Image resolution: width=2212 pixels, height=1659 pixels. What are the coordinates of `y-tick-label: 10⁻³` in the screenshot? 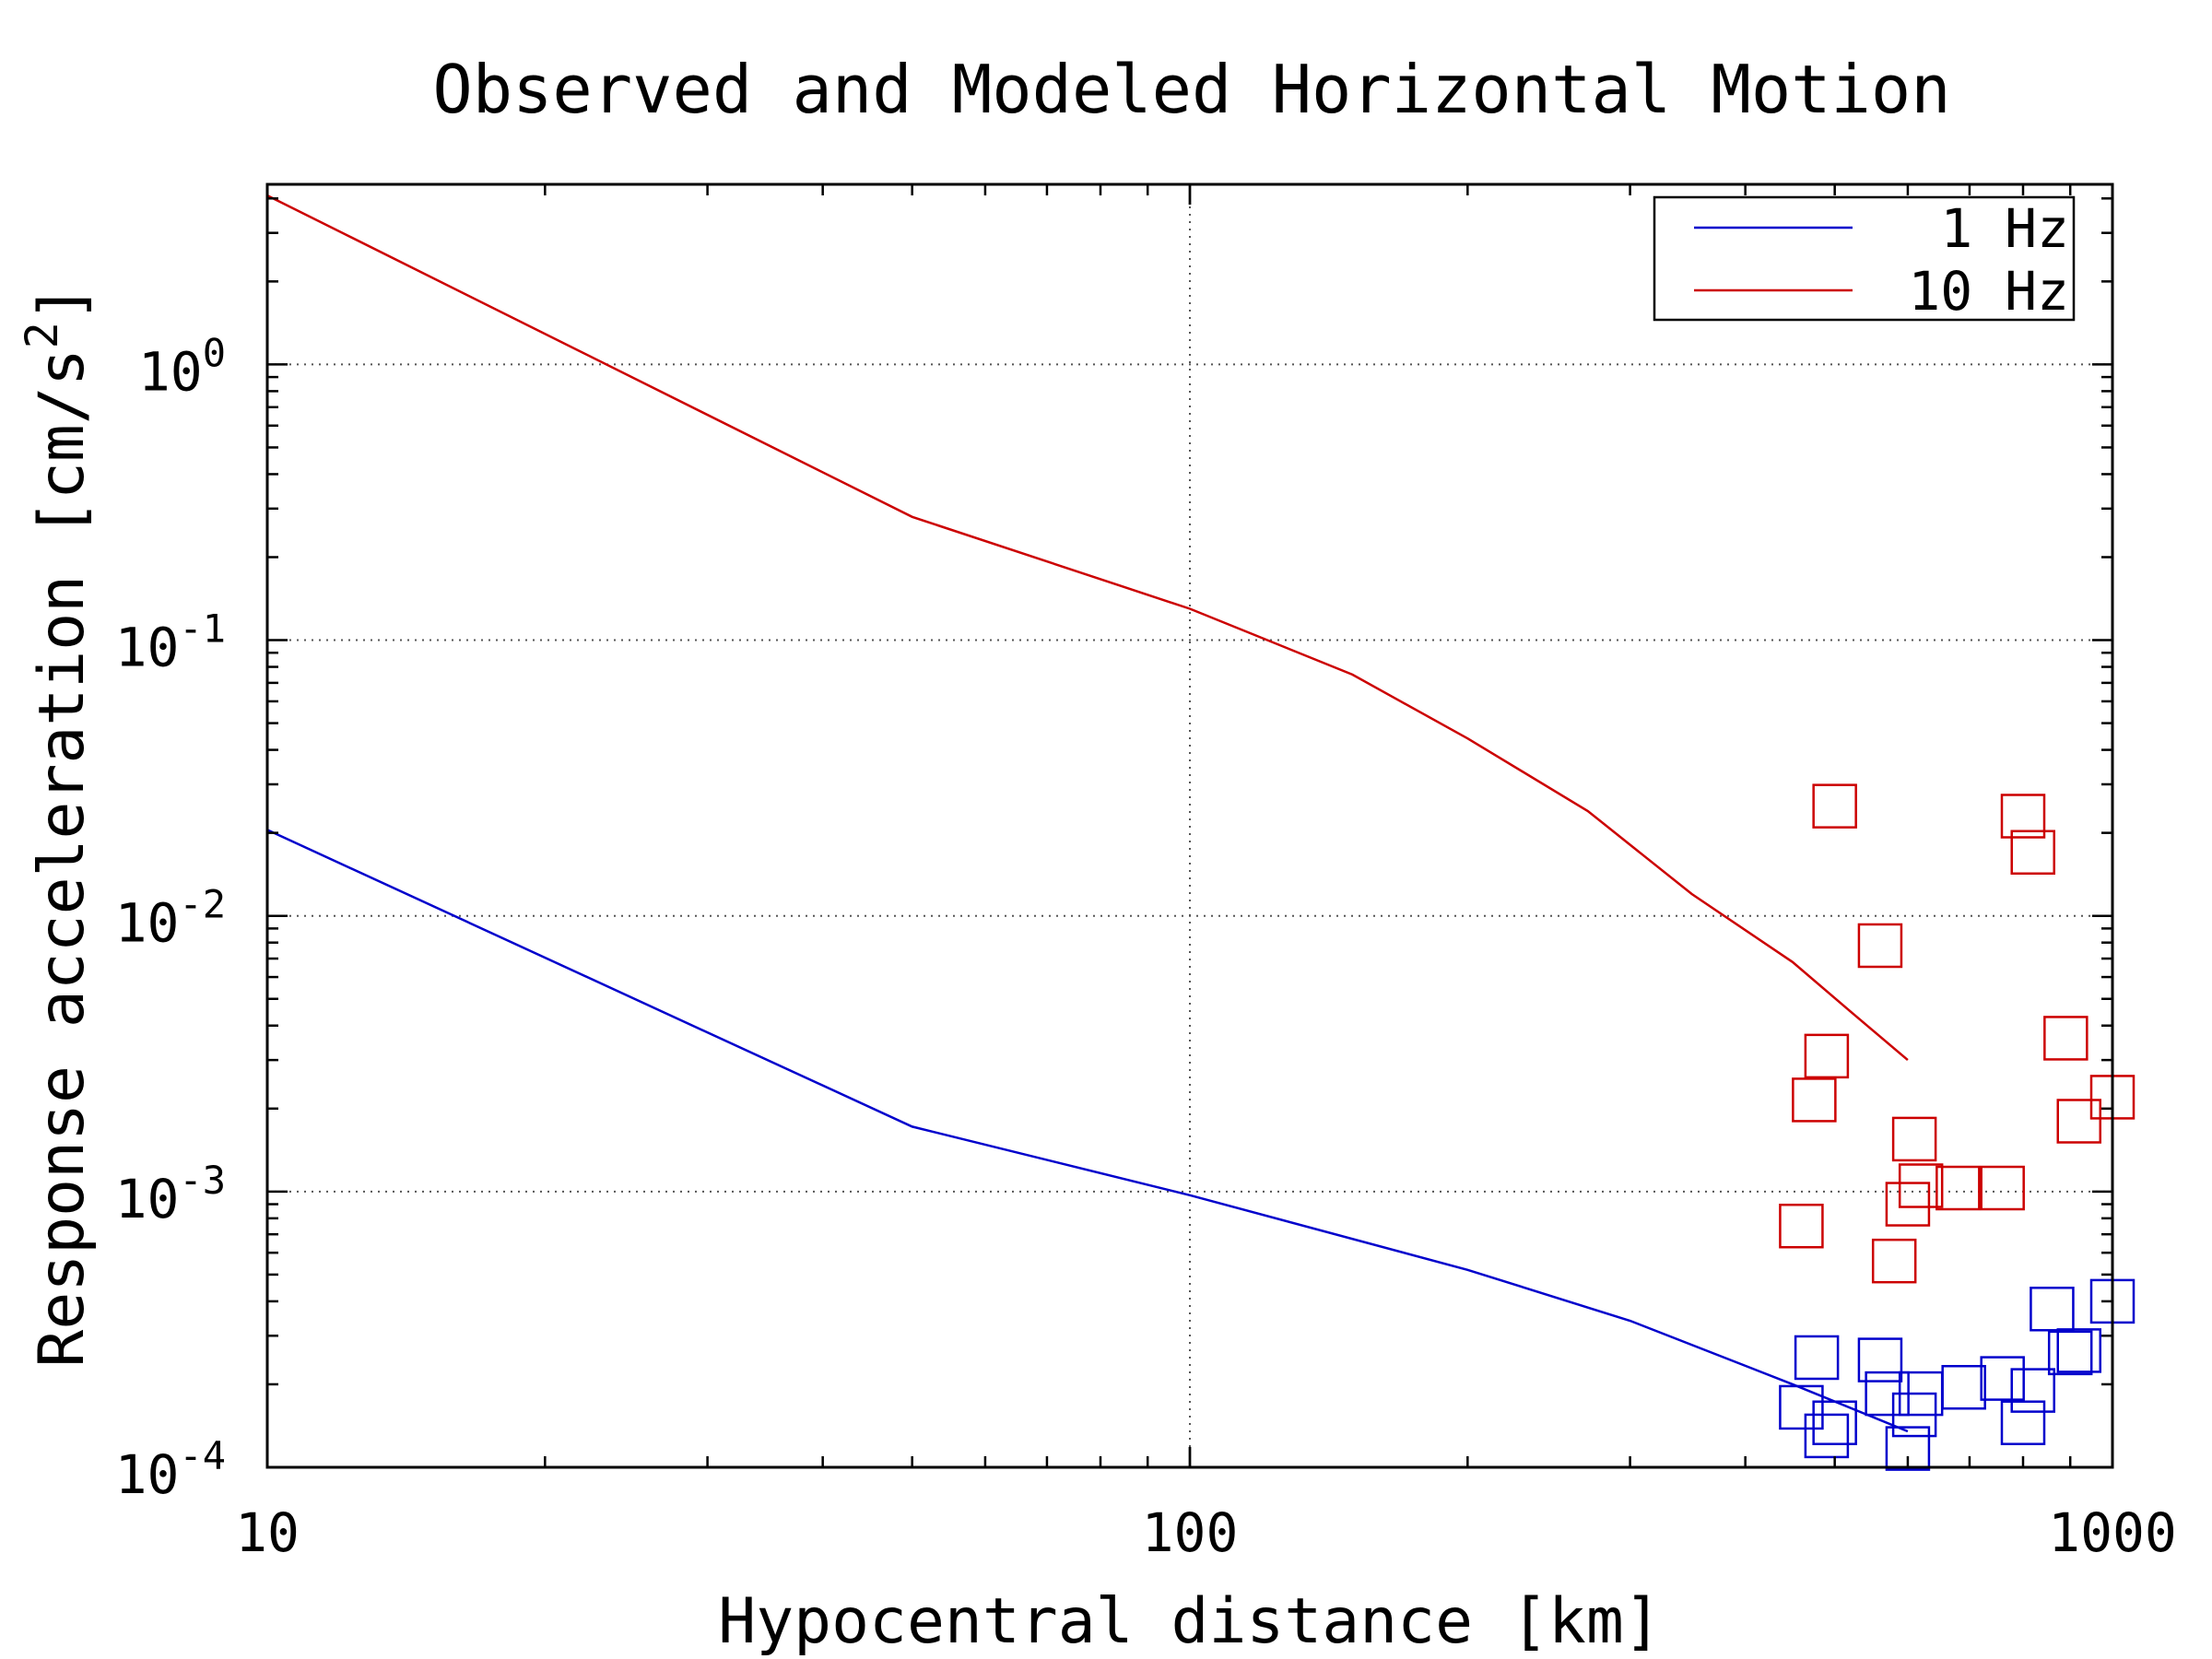 It's located at (170, 1194).